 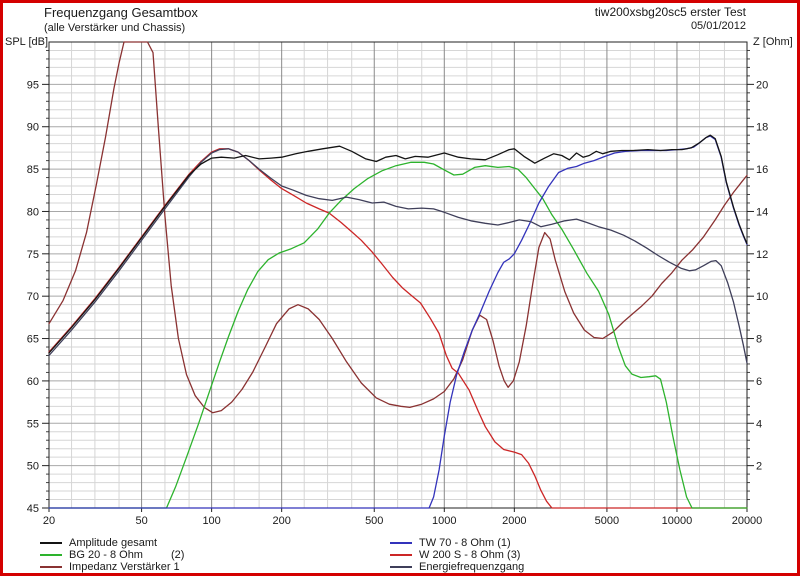 What do you see at coordinates (33, 128) in the screenshot?
I see `svg-text: 90` at bounding box center [33, 128].